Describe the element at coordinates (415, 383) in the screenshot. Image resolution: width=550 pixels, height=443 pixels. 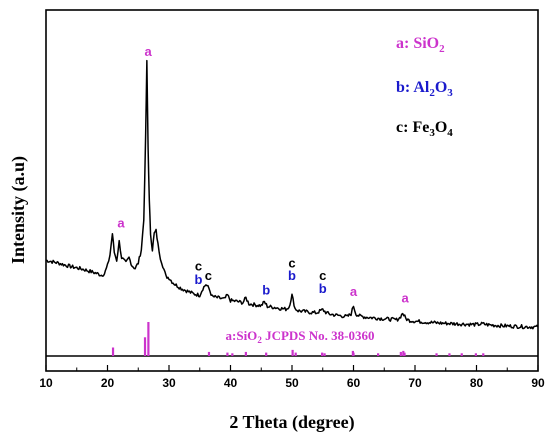
I see `x-tick-label: 70` at that location.